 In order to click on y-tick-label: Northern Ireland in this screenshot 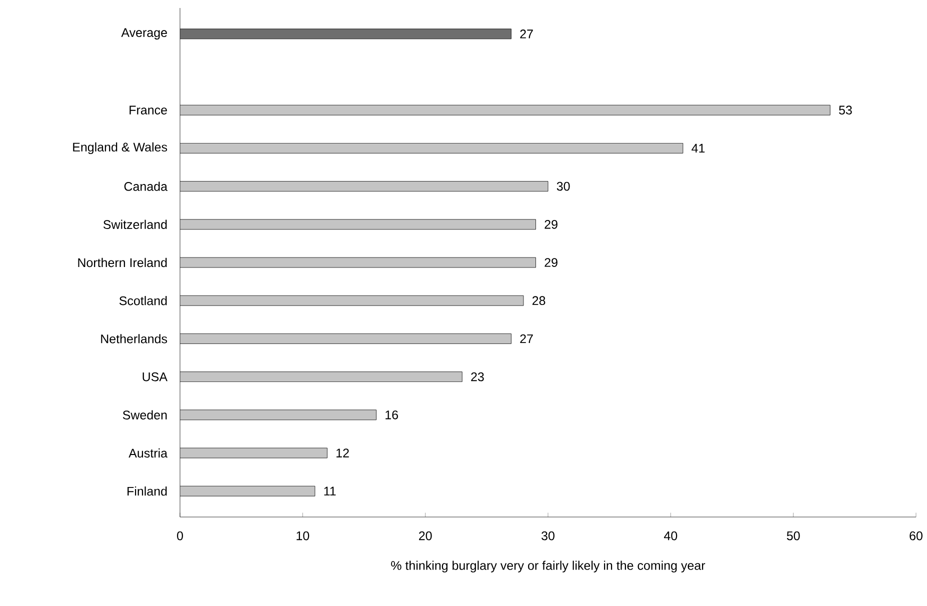, I will do `click(122, 263)`.